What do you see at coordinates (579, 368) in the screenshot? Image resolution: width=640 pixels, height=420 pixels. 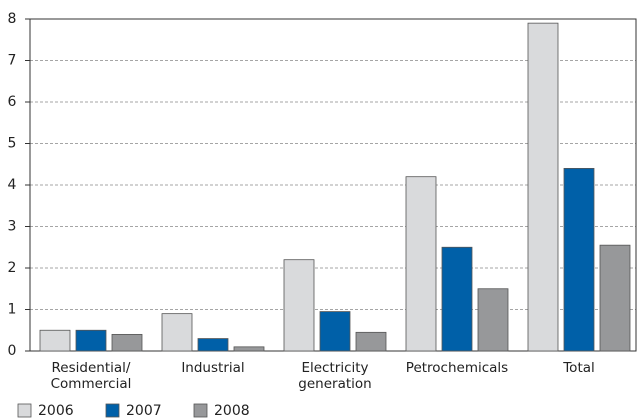 I see `x-tick-label: Total` at bounding box center [579, 368].